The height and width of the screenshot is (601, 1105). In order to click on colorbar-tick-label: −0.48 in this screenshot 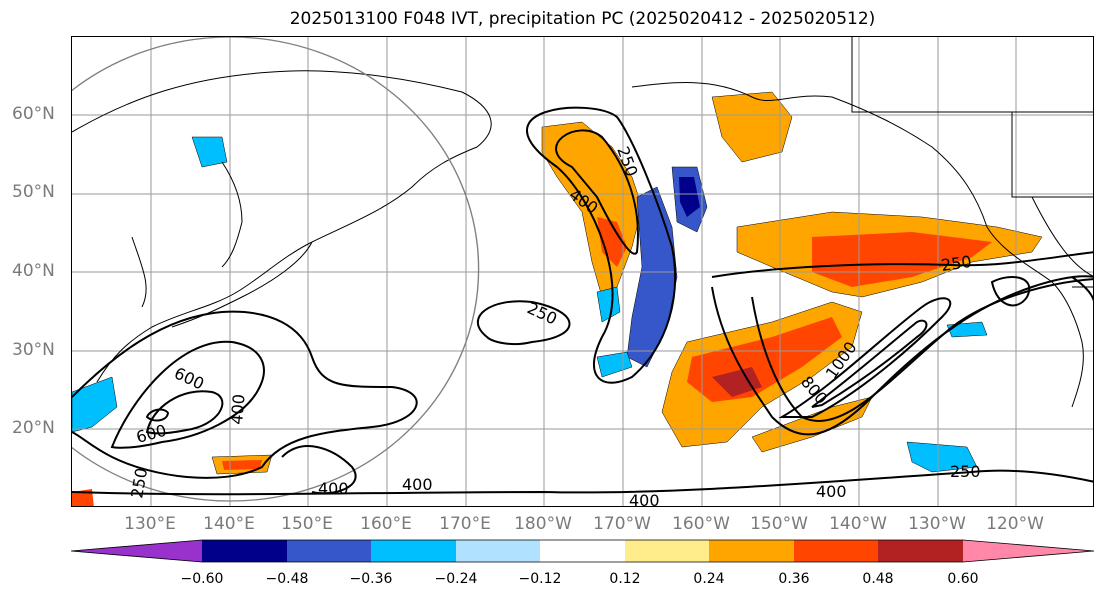, I will do `click(287, 579)`.